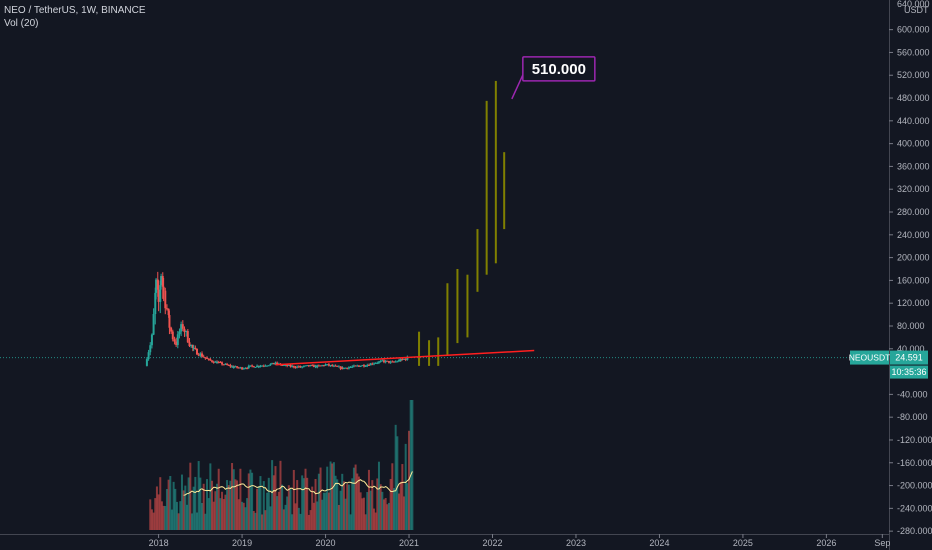  I want to click on x-tick-label: Sep, so click(882, 543).